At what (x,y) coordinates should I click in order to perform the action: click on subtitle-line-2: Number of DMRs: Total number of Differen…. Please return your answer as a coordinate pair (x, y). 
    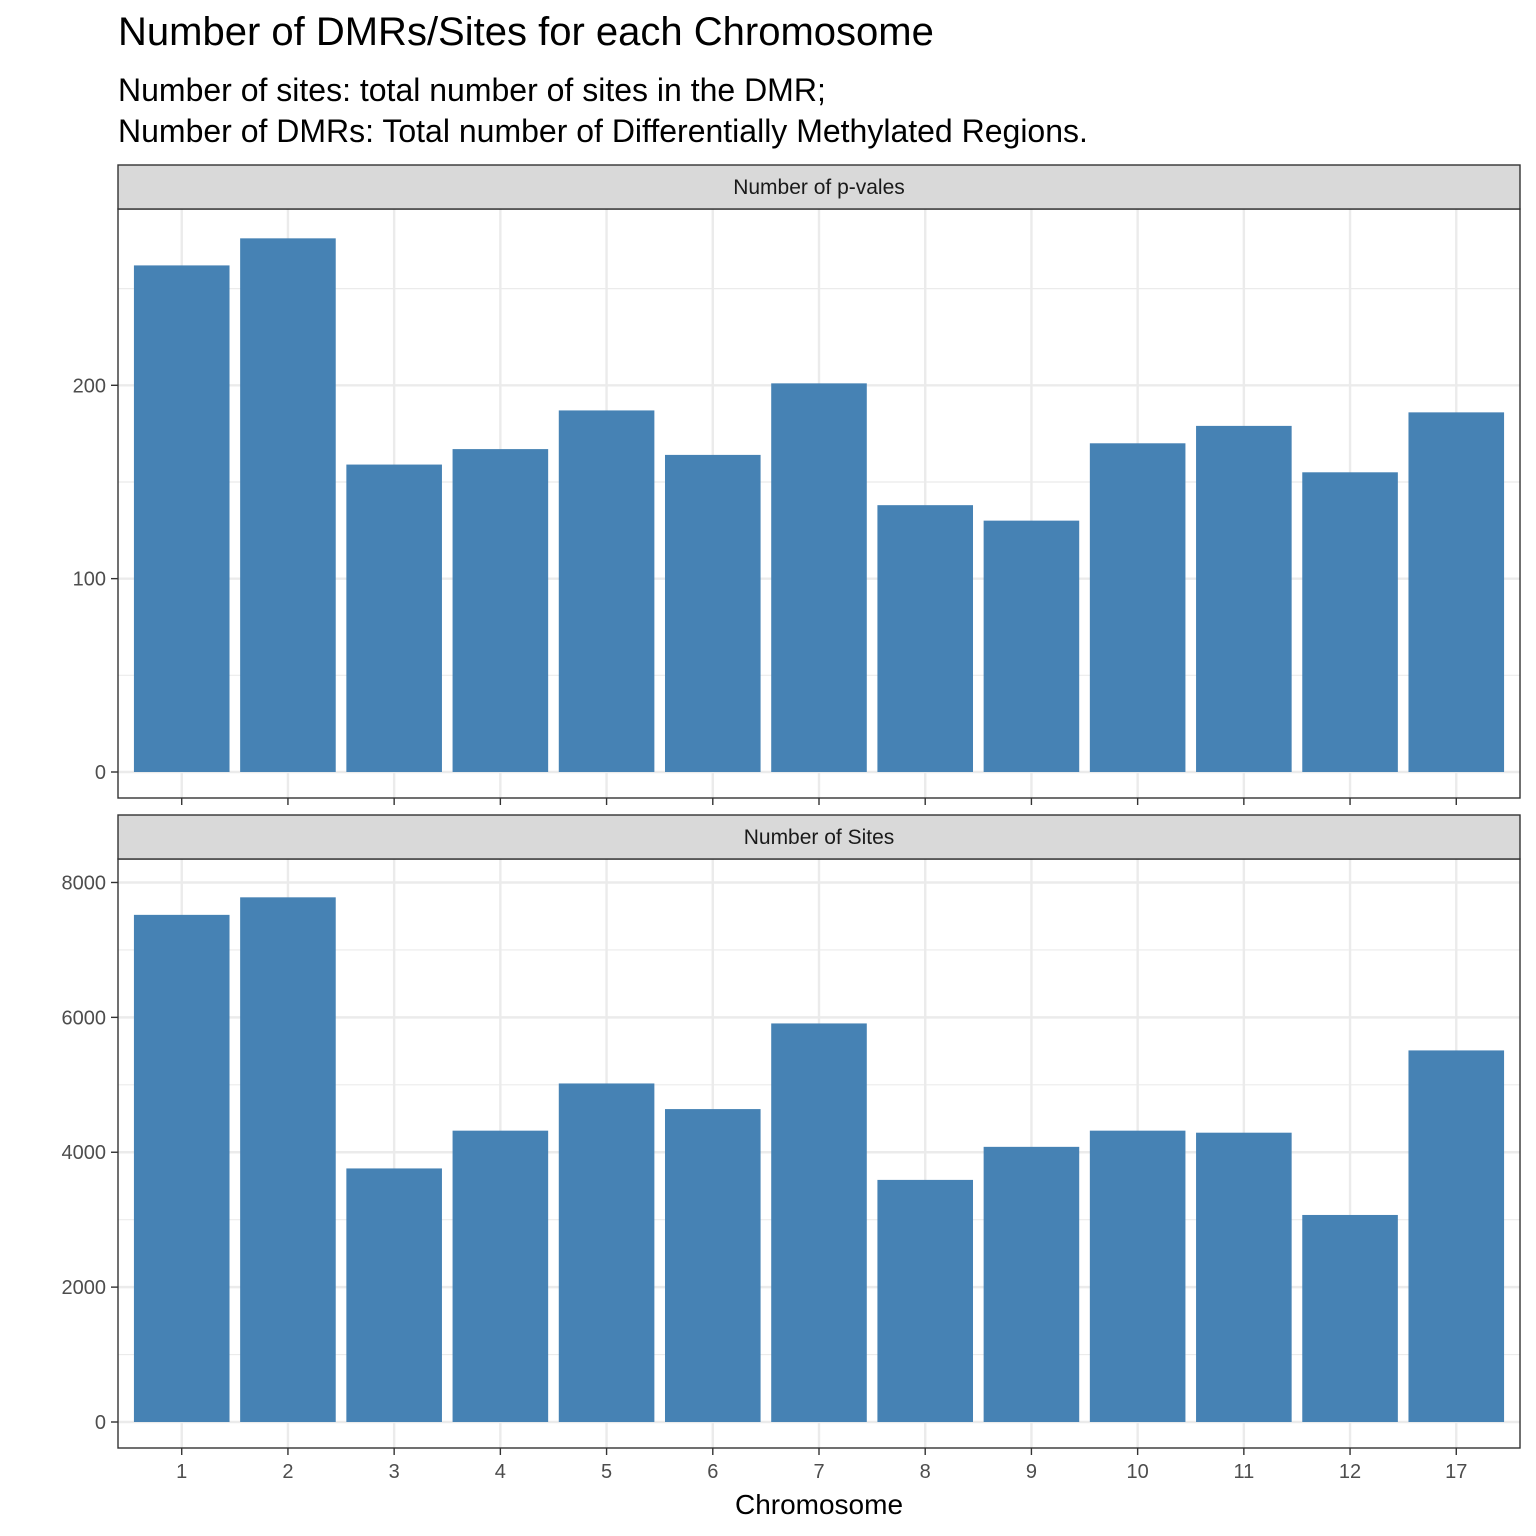
    Looking at the image, I should click on (603, 131).